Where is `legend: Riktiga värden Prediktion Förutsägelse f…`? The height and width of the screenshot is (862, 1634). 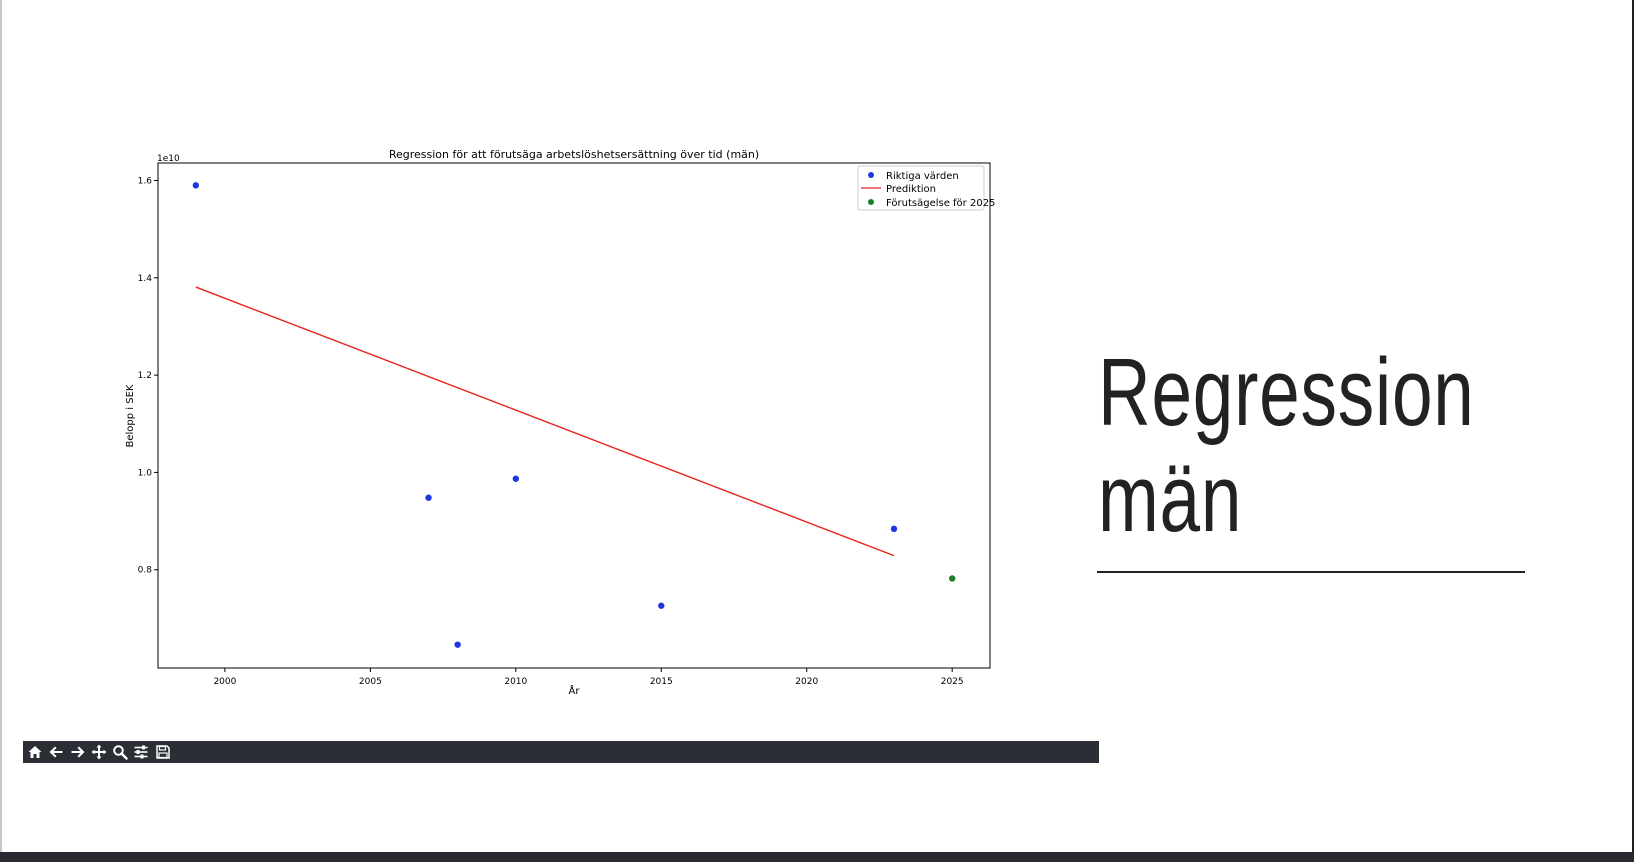 legend: Riktiga värden Prediktion Förutsägelse f… is located at coordinates (926, 188).